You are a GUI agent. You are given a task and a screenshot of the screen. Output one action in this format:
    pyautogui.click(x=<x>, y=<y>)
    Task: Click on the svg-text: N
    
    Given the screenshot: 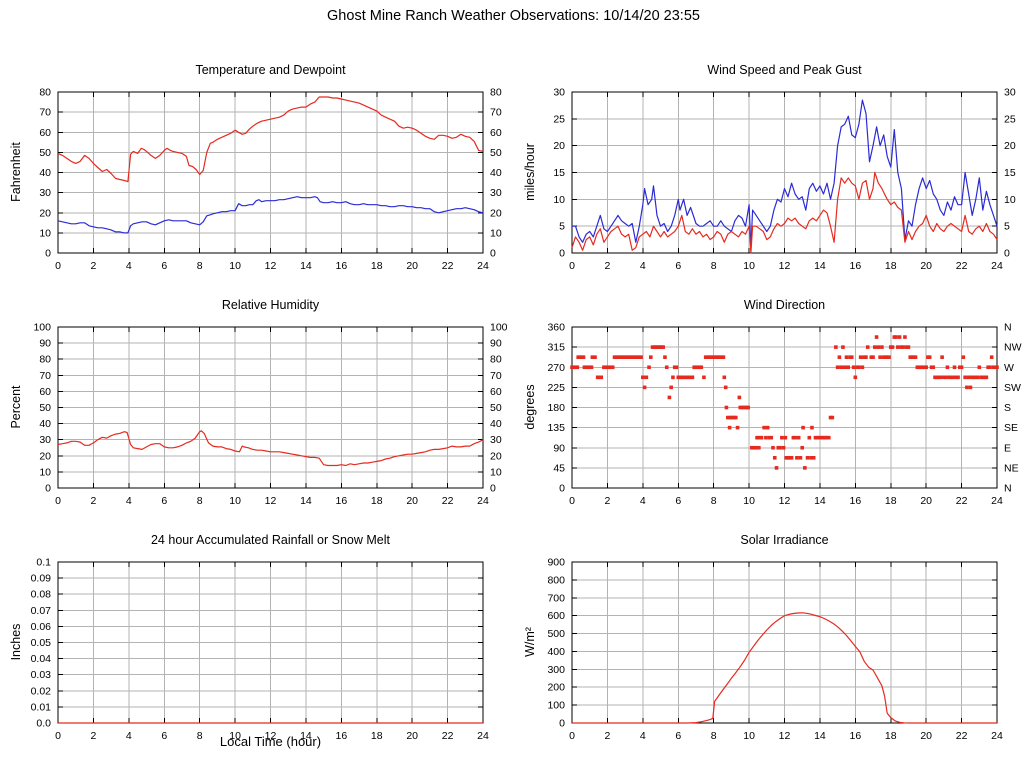 What is the action you would take?
    pyautogui.click(x=1008, y=328)
    